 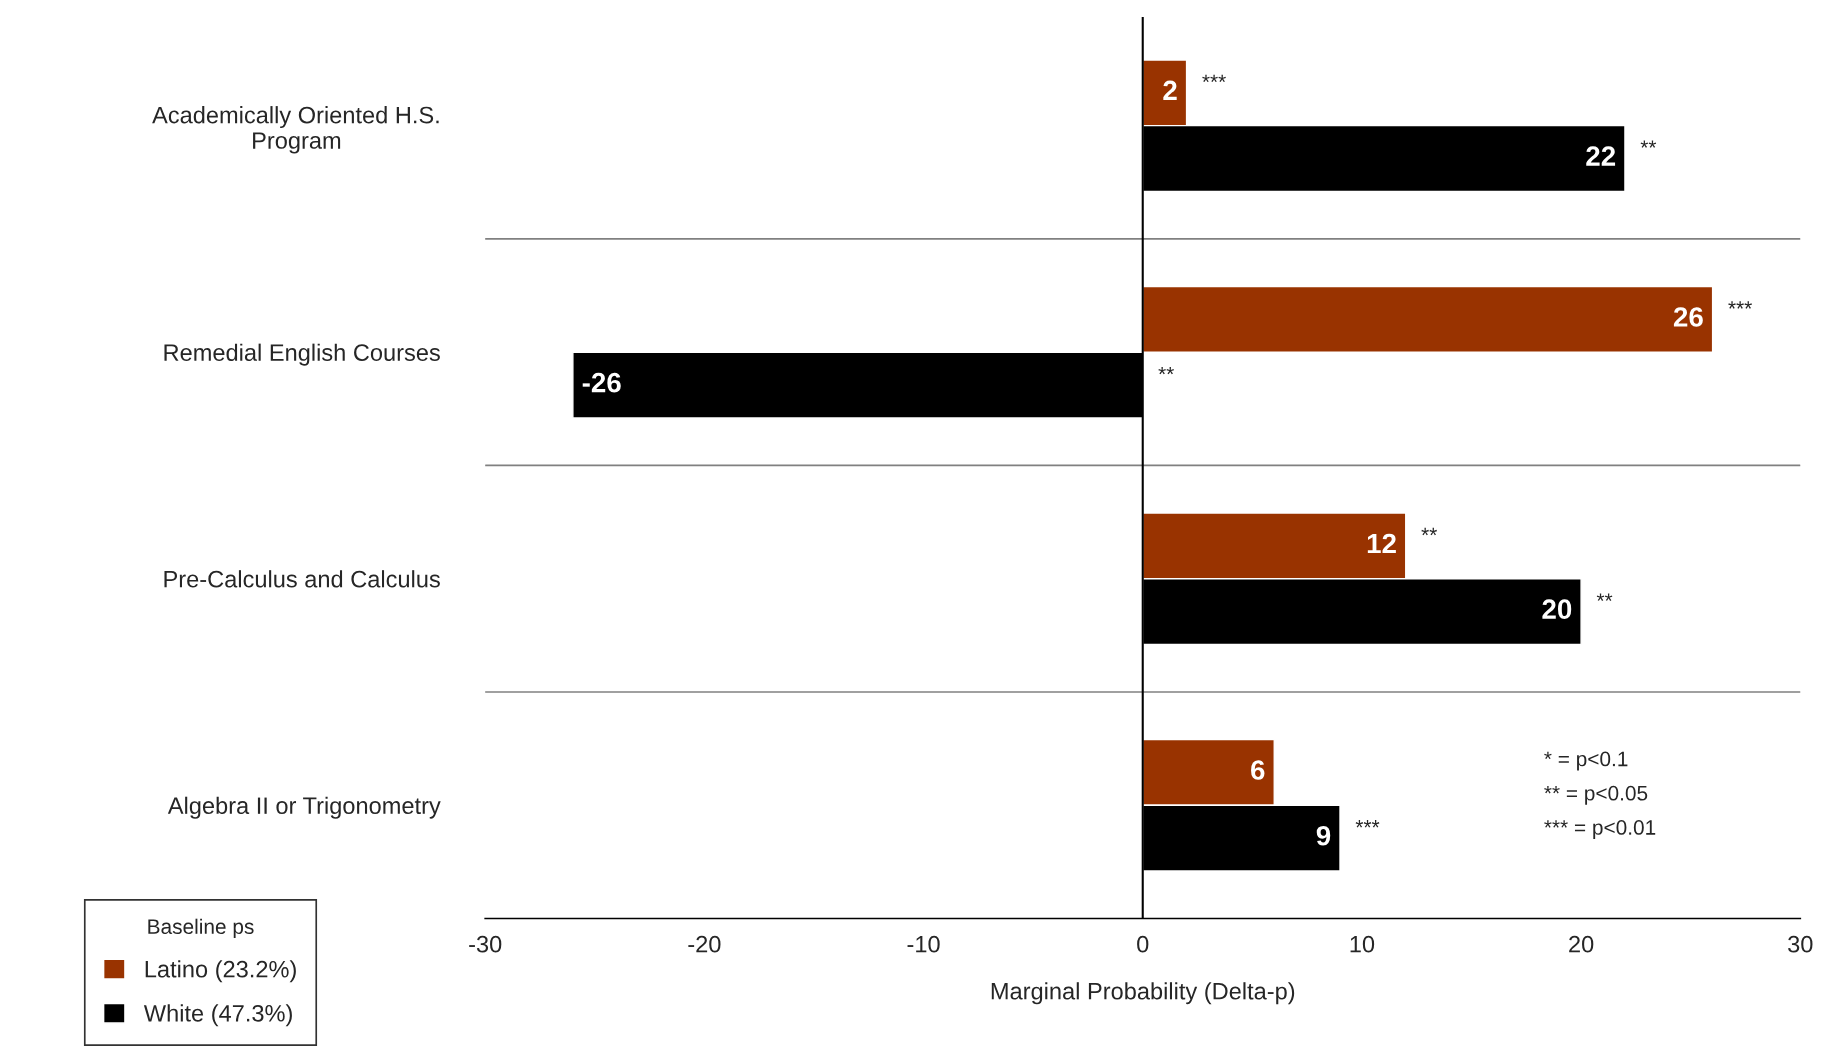 What do you see at coordinates (601, 382) in the screenshot?
I see `data-label: -26` at bounding box center [601, 382].